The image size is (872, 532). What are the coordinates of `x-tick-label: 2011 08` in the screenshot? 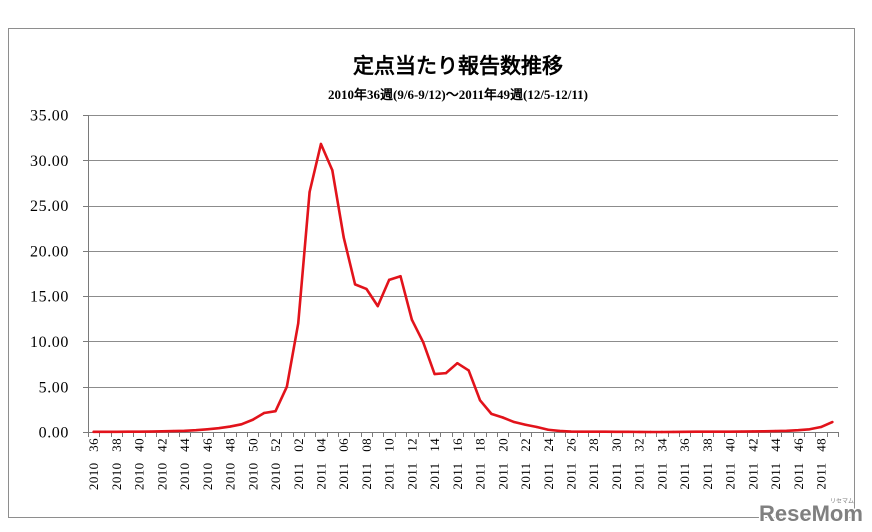 It's located at (366, 464).